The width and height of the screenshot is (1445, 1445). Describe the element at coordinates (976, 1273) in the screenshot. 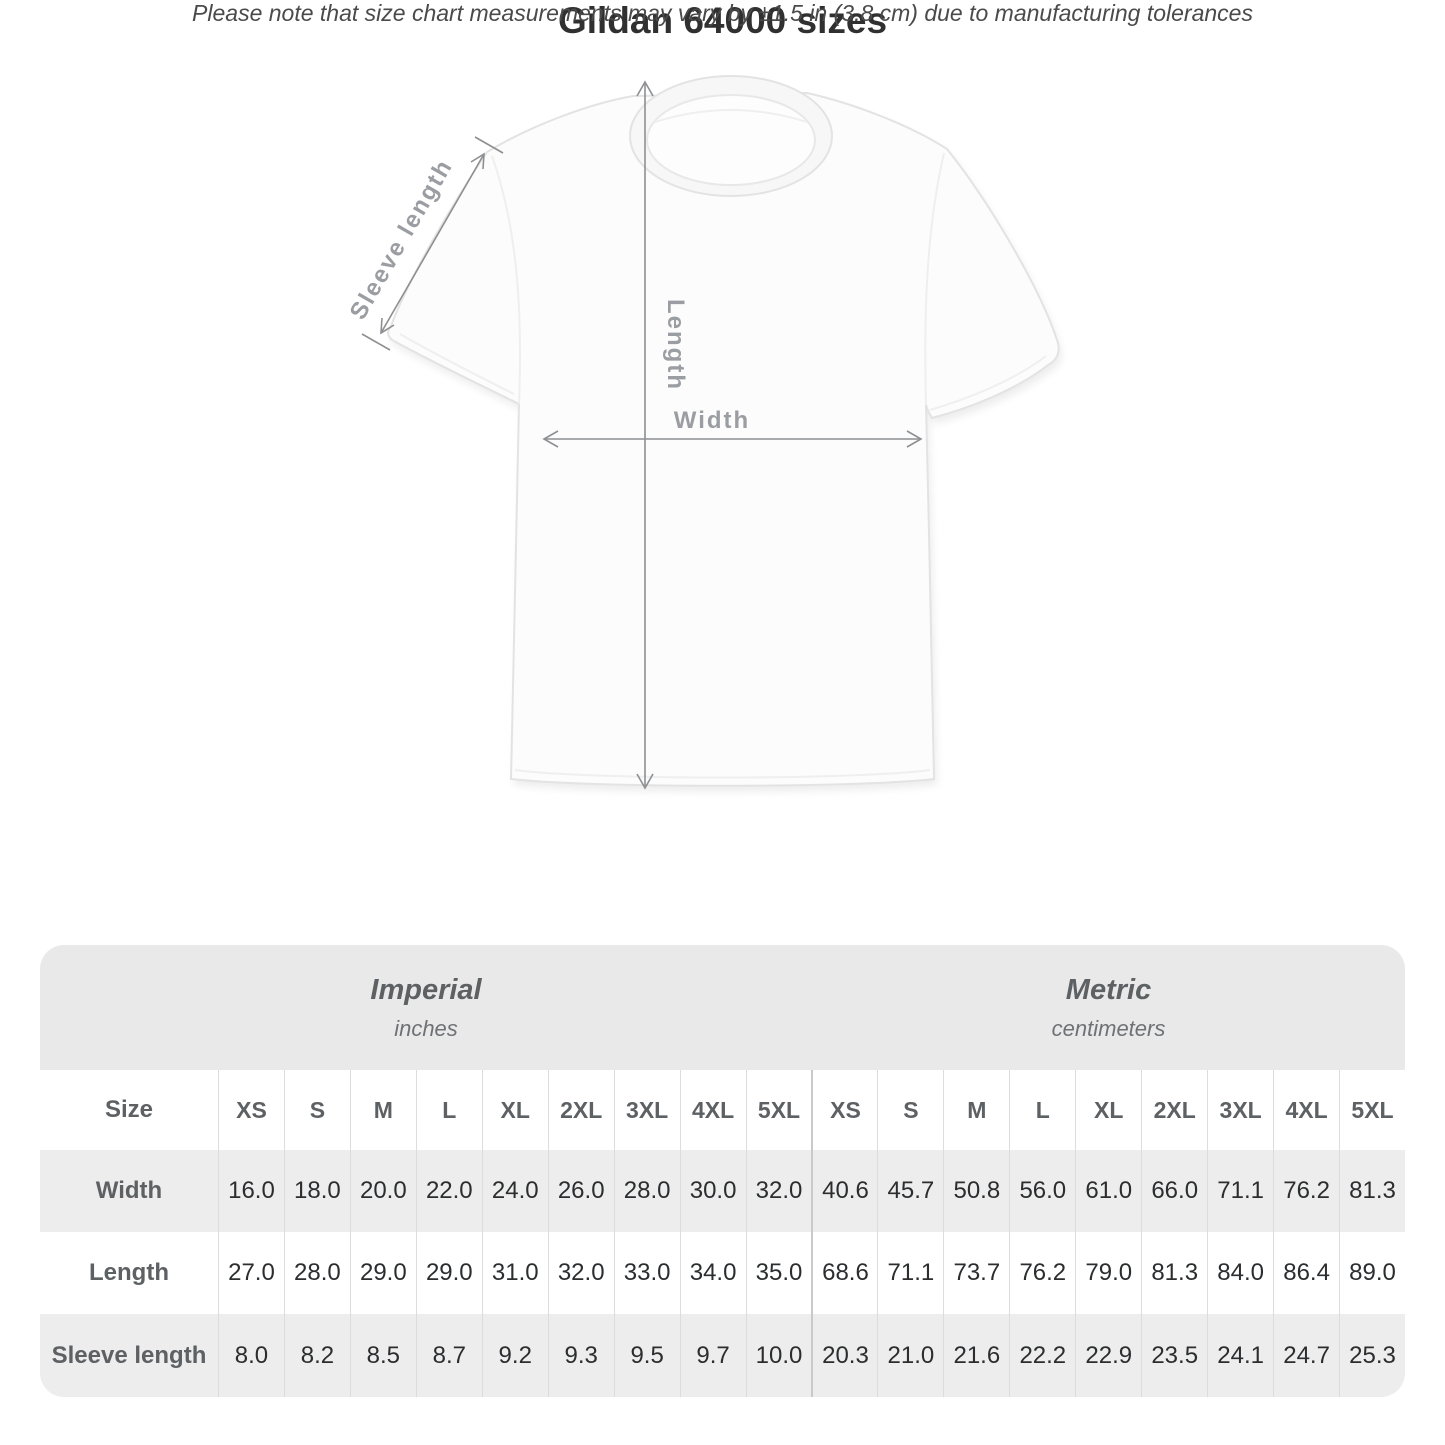

I see `value-cell: 73.7` at that location.